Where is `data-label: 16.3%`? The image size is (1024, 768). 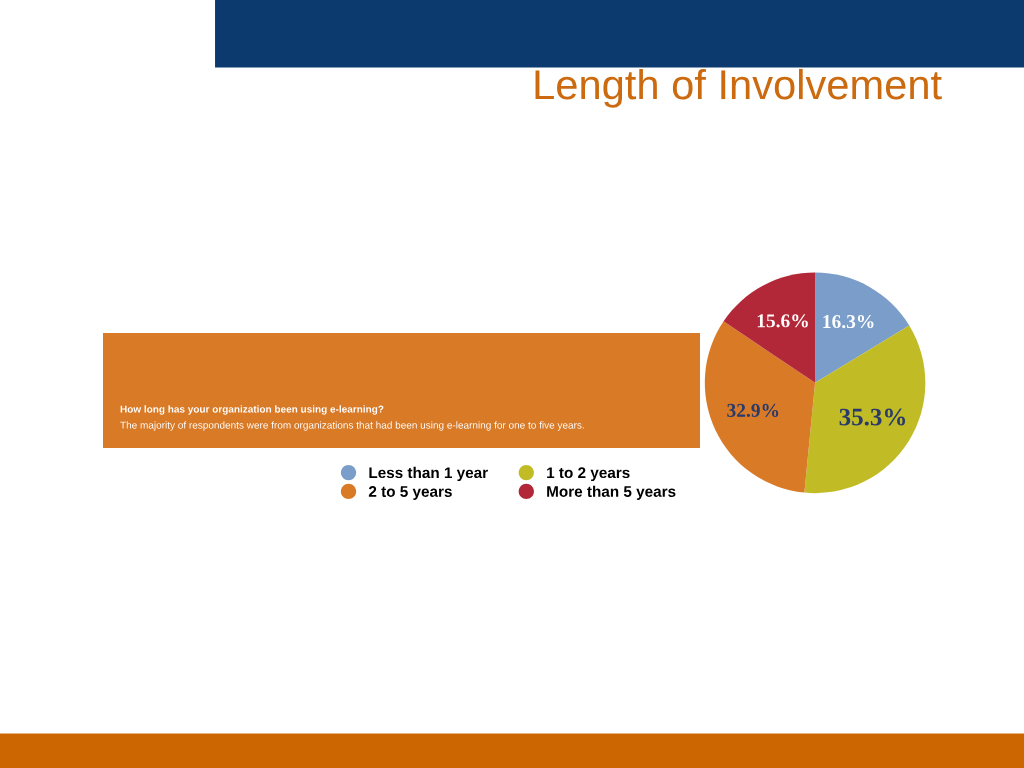 data-label: 16.3% is located at coordinates (848, 321).